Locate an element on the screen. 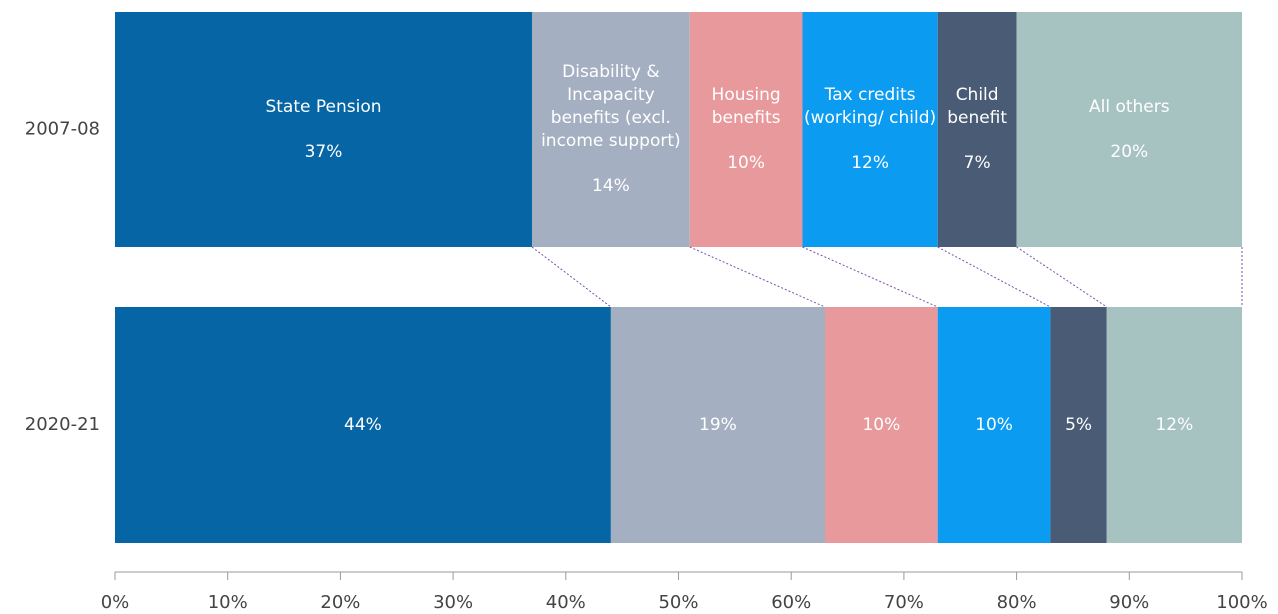  x-tick-label: 10% is located at coordinates (228, 602).